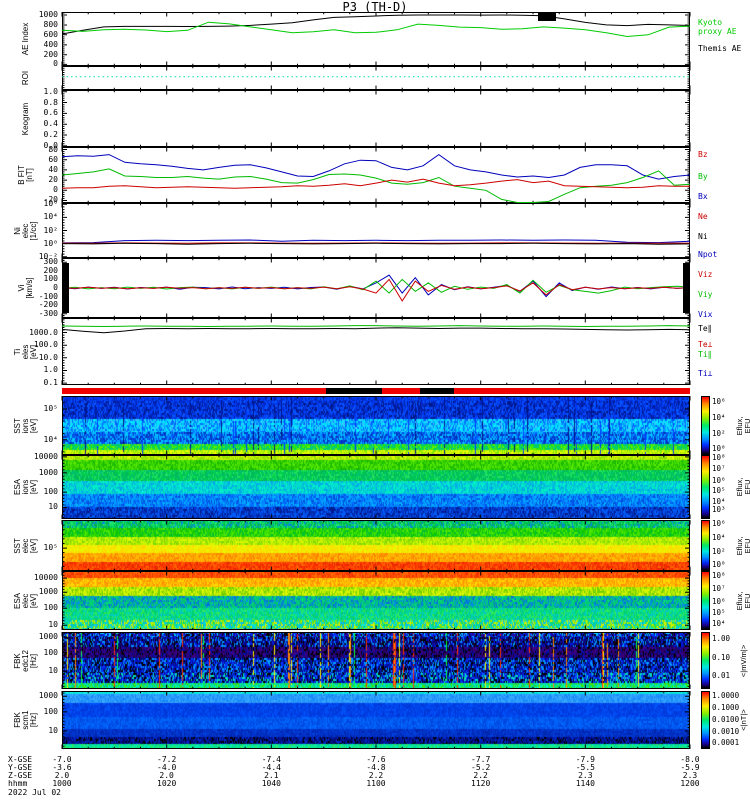 The height and width of the screenshot is (800, 750). What do you see at coordinates (719, 537) in the screenshot?
I see `colorbar-tick-sst_elec-1: 10⁴` at bounding box center [719, 537].